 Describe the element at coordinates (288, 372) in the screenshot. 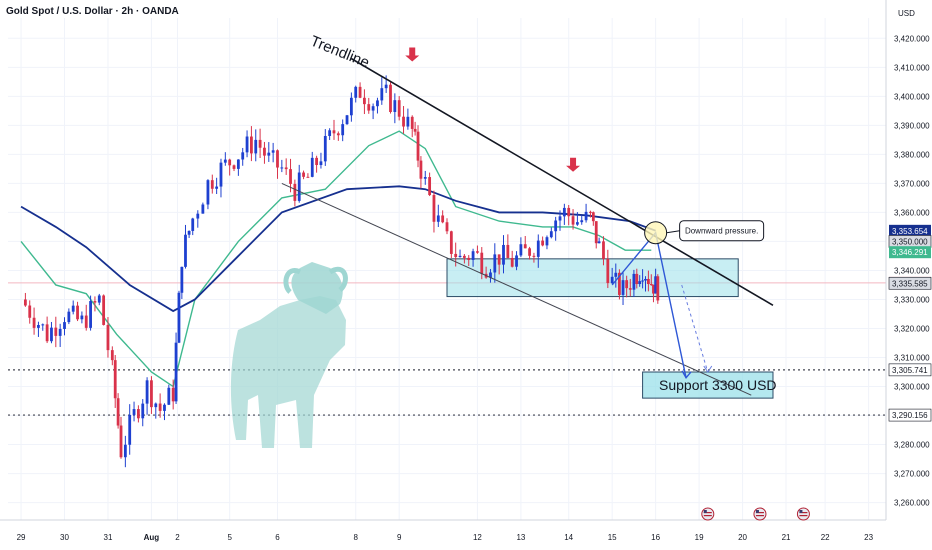

I see `bull-body` at that location.